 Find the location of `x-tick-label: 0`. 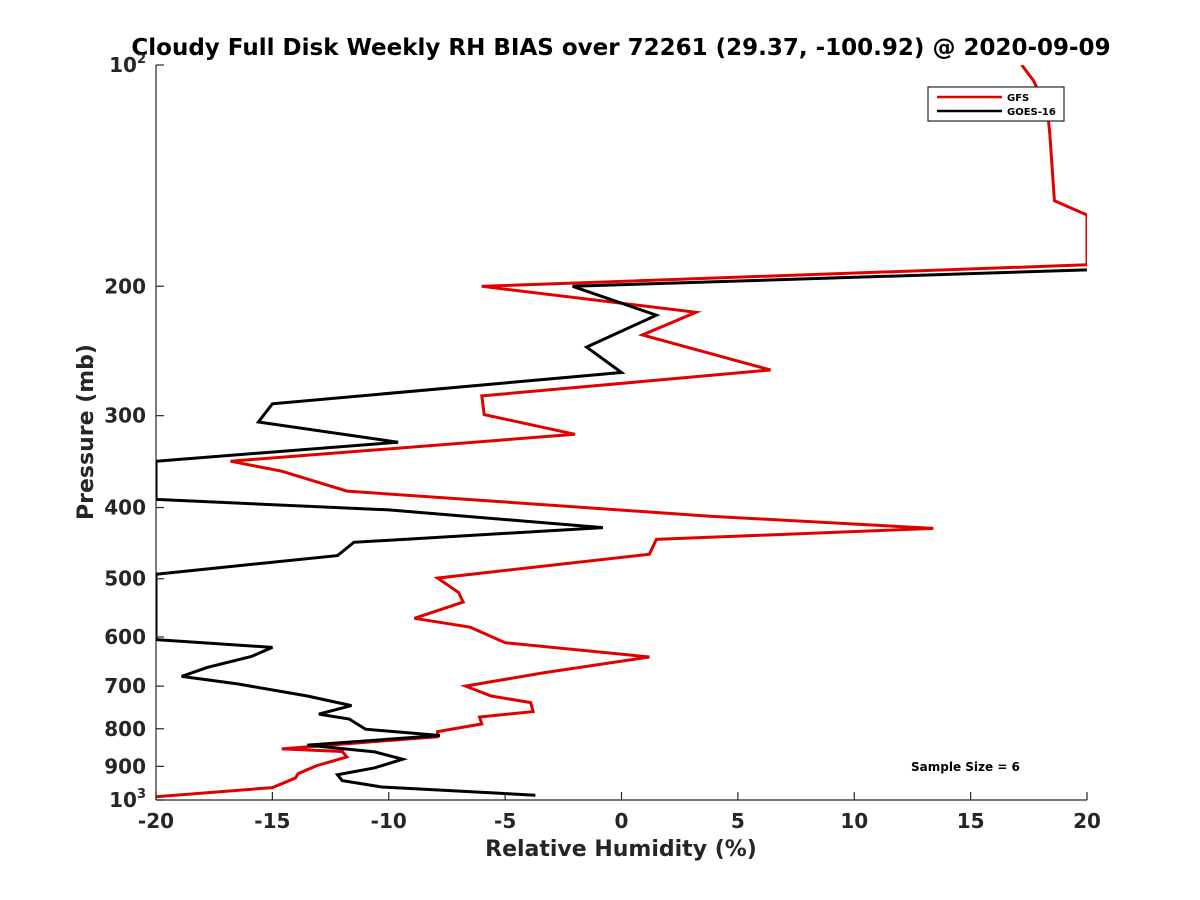

x-tick-label: 0 is located at coordinates (622, 821).